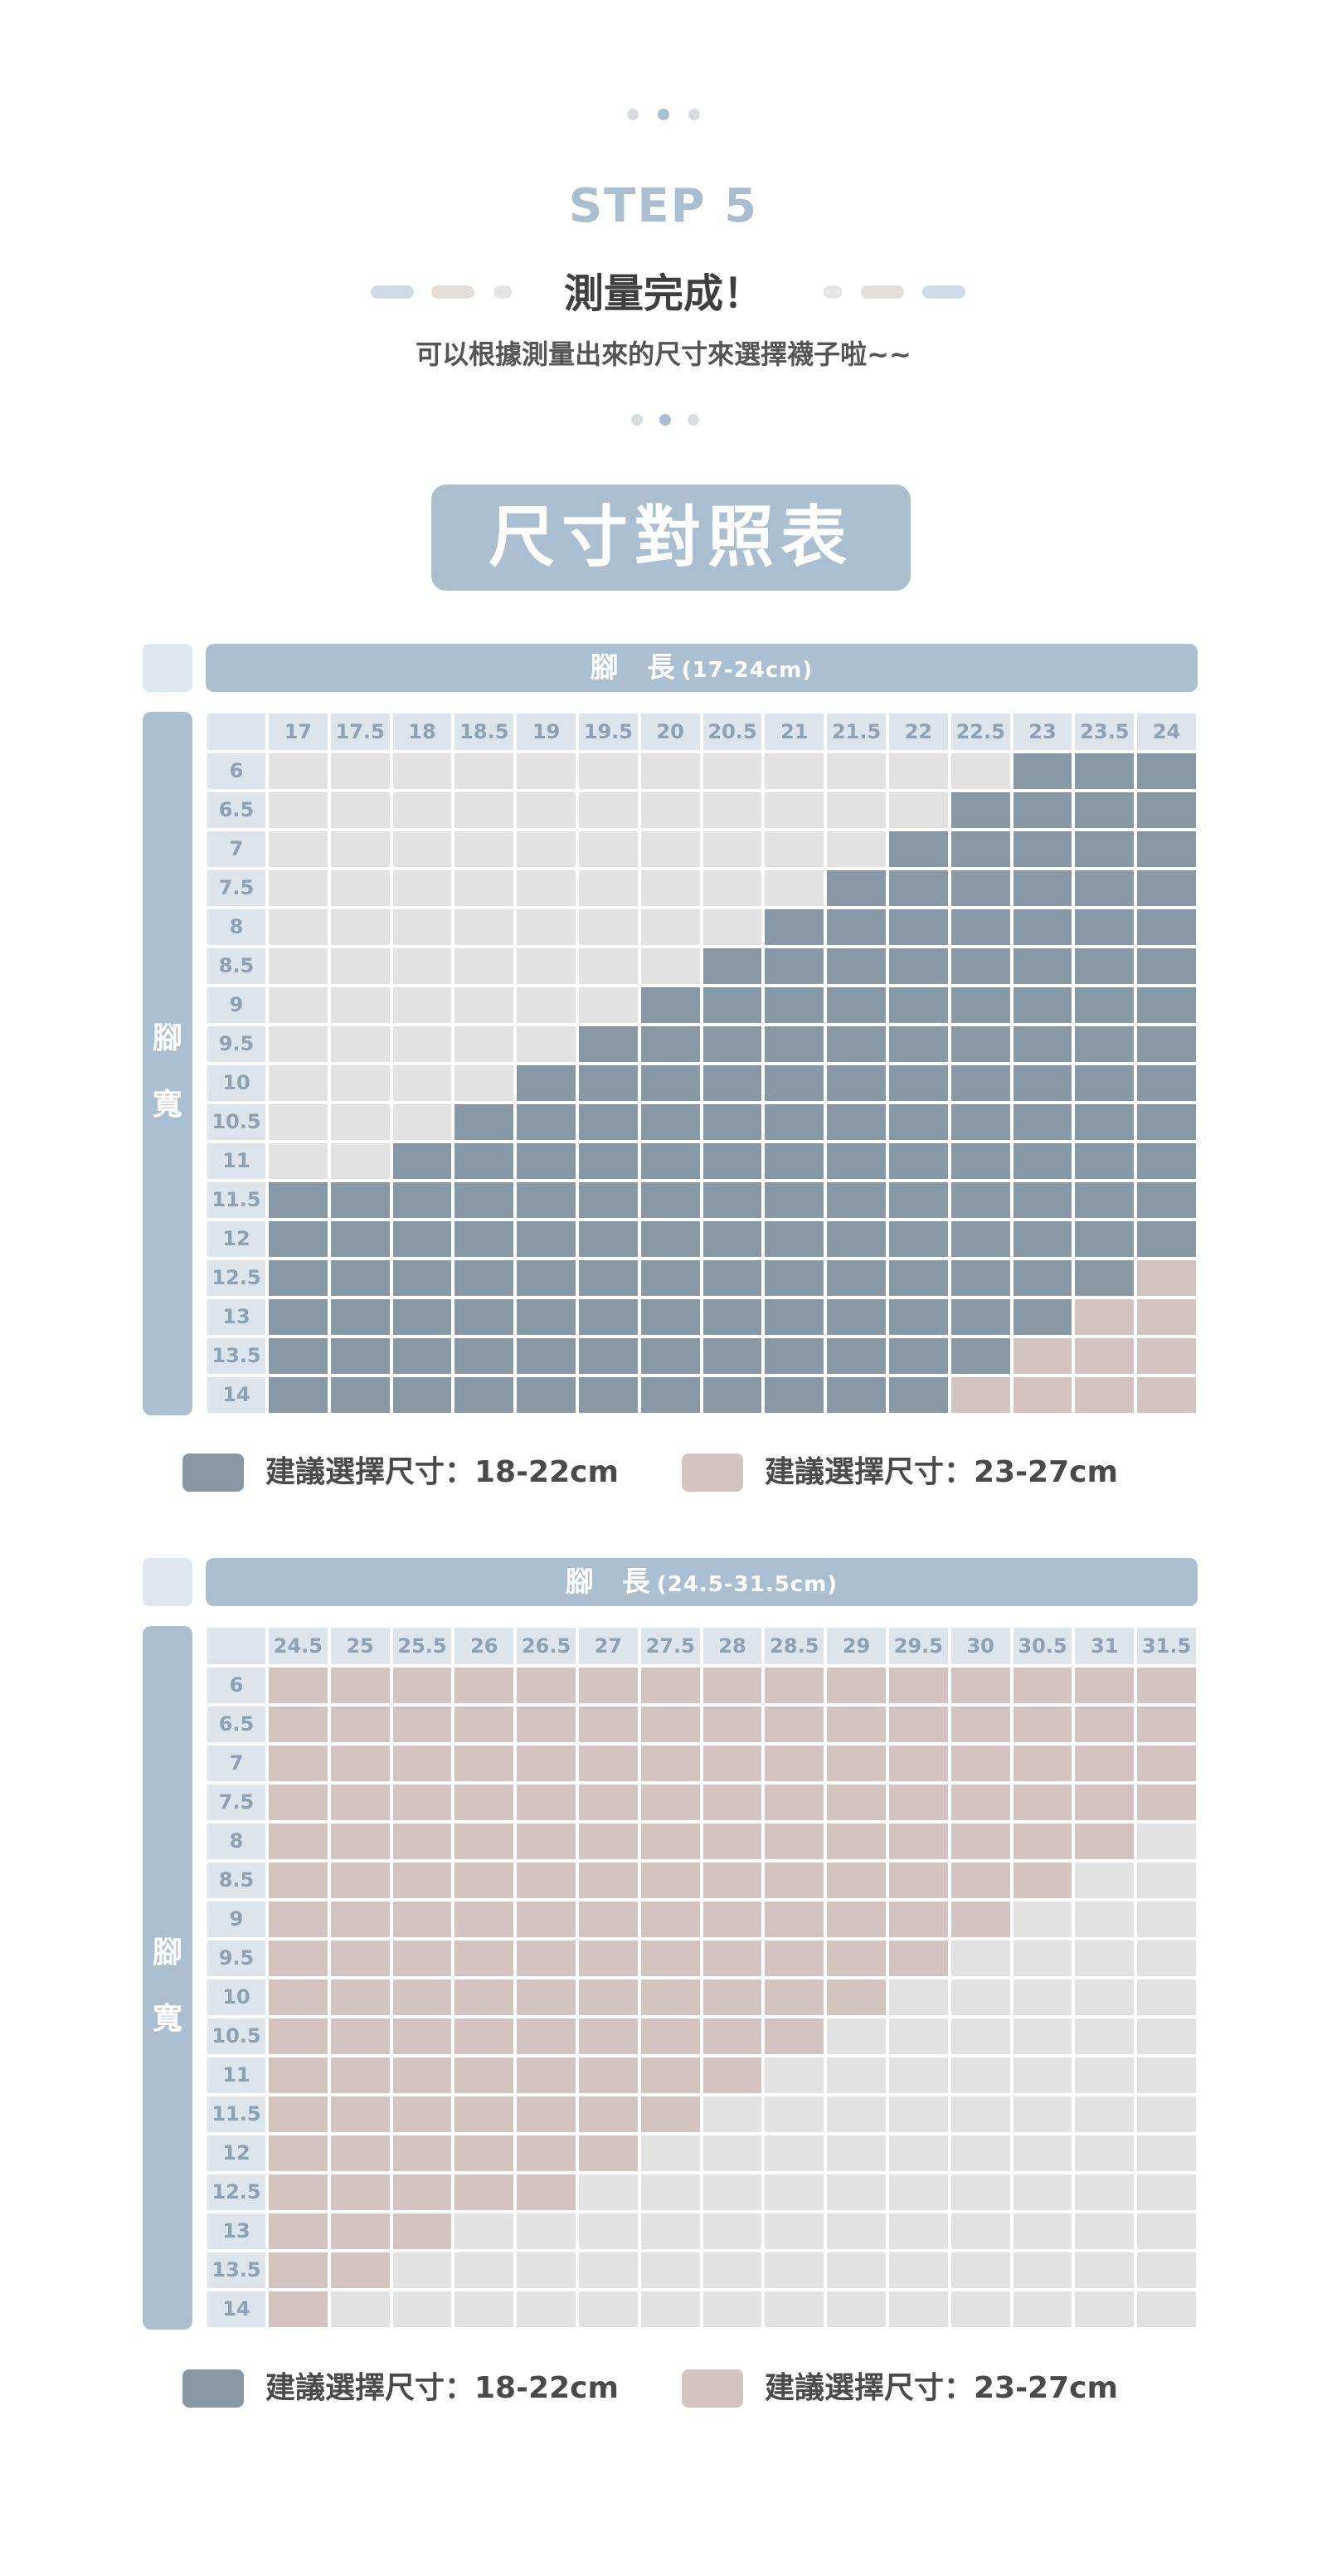 The width and height of the screenshot is (1327, 2576). Describe the element at coordinates (236, 1958) in the screenshot. I see `row-header: 9.5` at that location.